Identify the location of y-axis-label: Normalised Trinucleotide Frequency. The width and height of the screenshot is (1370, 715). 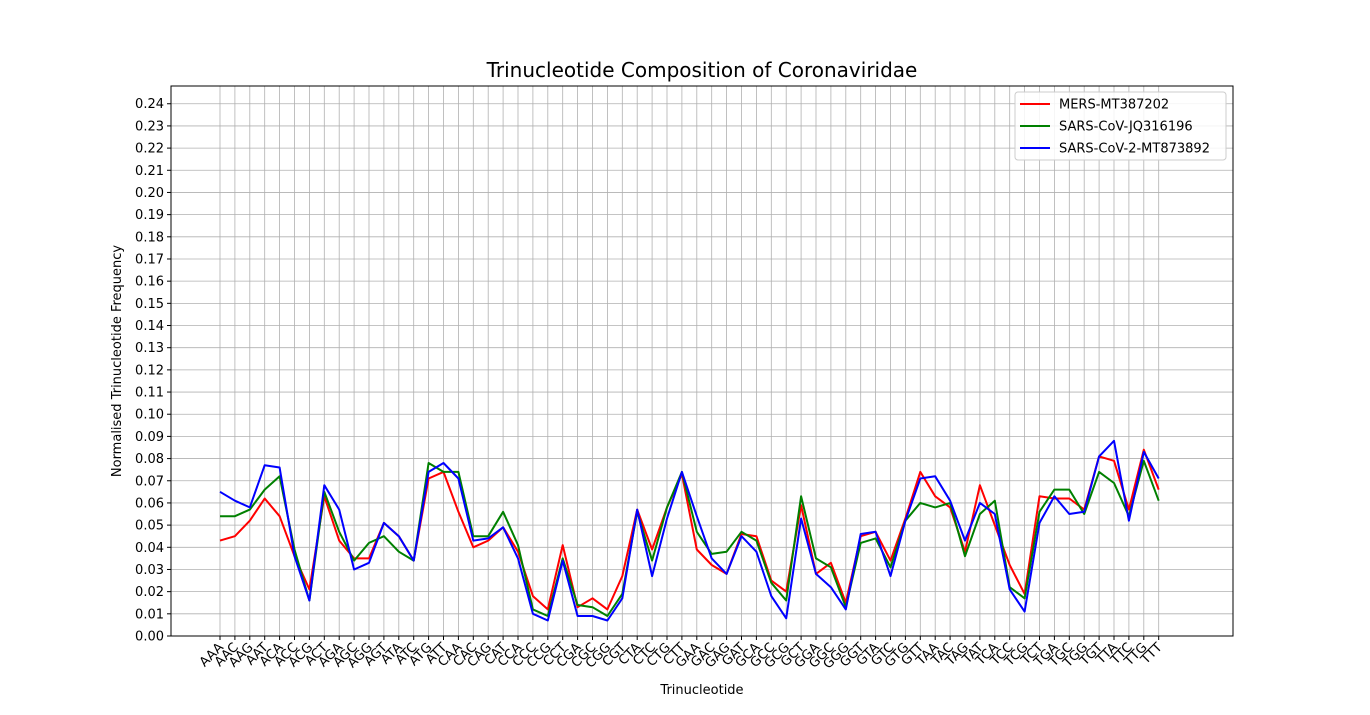
(117, 361).